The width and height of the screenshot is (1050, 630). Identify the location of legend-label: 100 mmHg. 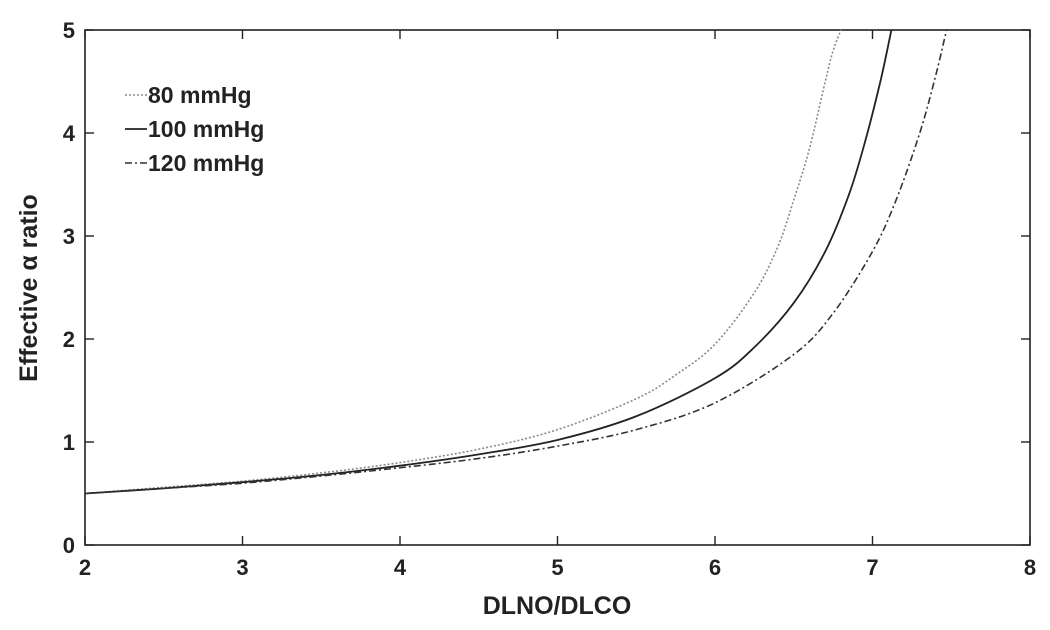
(206, 129).